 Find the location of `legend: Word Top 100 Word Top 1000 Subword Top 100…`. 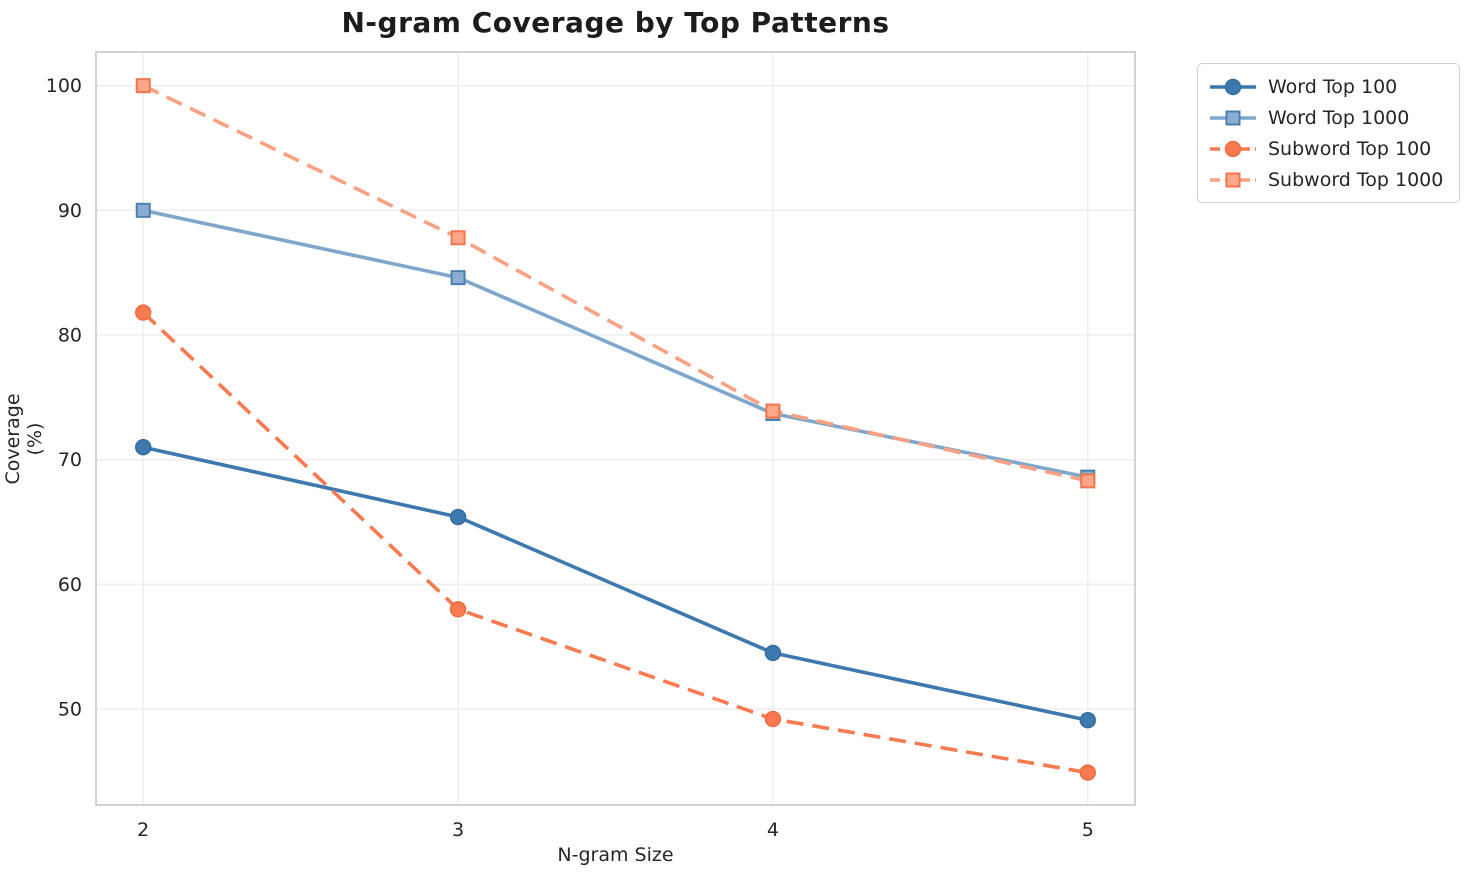

legend: Word Top 100 Word Top 1000 Subword Top 100… is located at coordinates (1329, 133).